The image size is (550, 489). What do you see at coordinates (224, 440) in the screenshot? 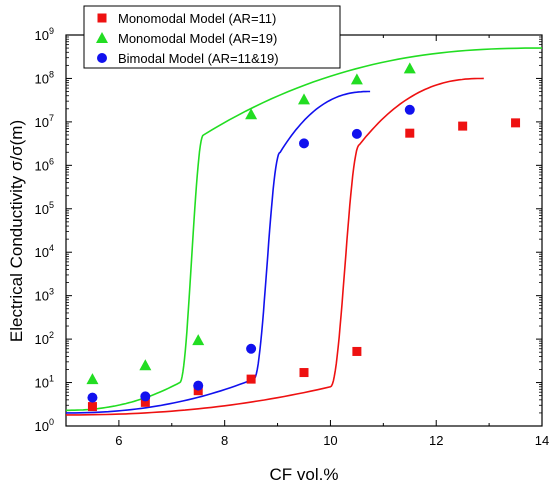
I see `x-tick-label: 8` at bounding box center [224, 440].